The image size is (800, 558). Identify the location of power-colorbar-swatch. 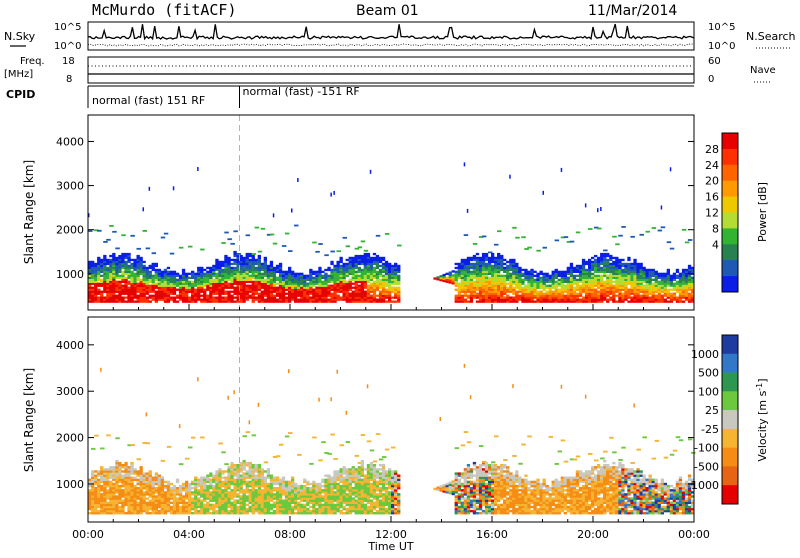
(730, 205).